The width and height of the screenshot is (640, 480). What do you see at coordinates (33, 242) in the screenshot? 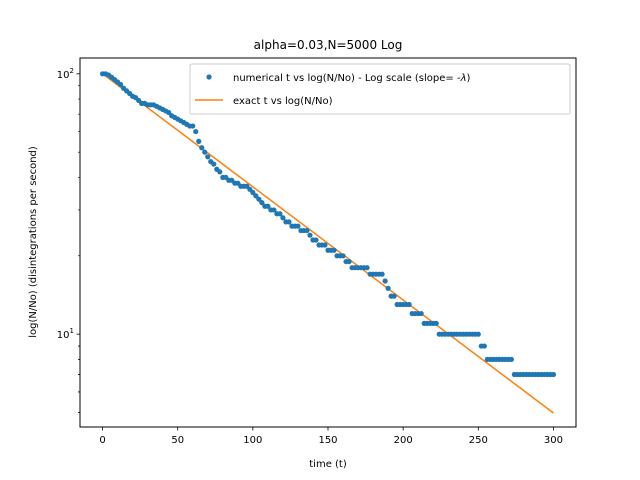
I see `y-axis-label: log(N/No) (disintegrations per second)` at bounding box center [33, 242].